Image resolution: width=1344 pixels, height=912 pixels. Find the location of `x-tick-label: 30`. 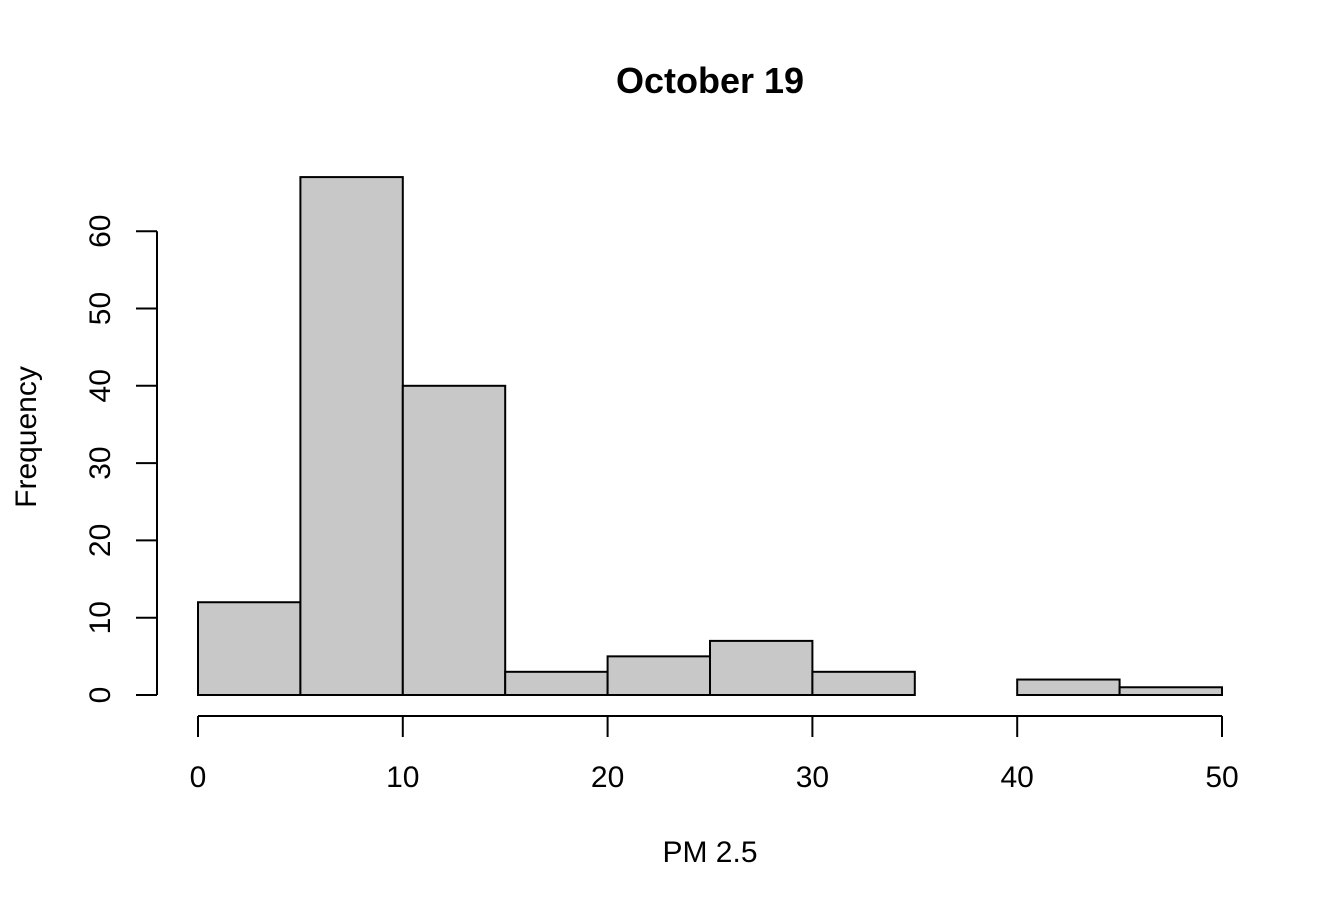

x-tick-label: 30 is located at coordinates (812, 777).